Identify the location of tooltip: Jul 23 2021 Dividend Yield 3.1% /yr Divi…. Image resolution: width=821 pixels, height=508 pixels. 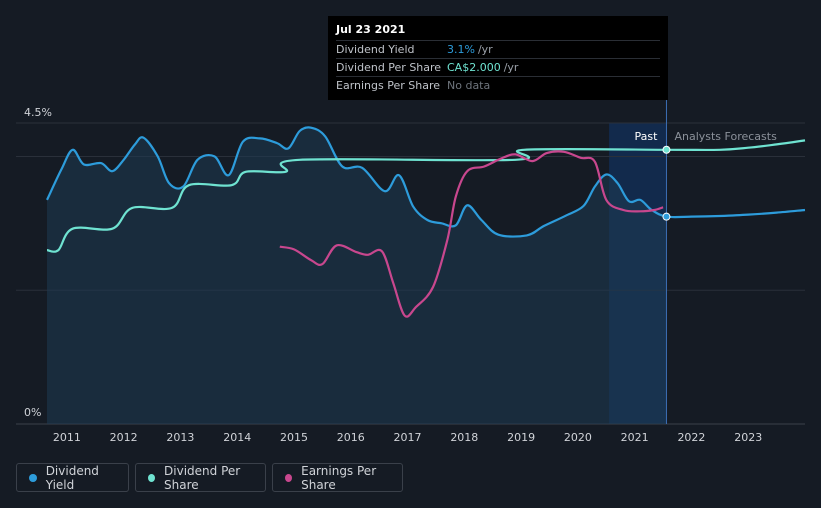
(498, 58).